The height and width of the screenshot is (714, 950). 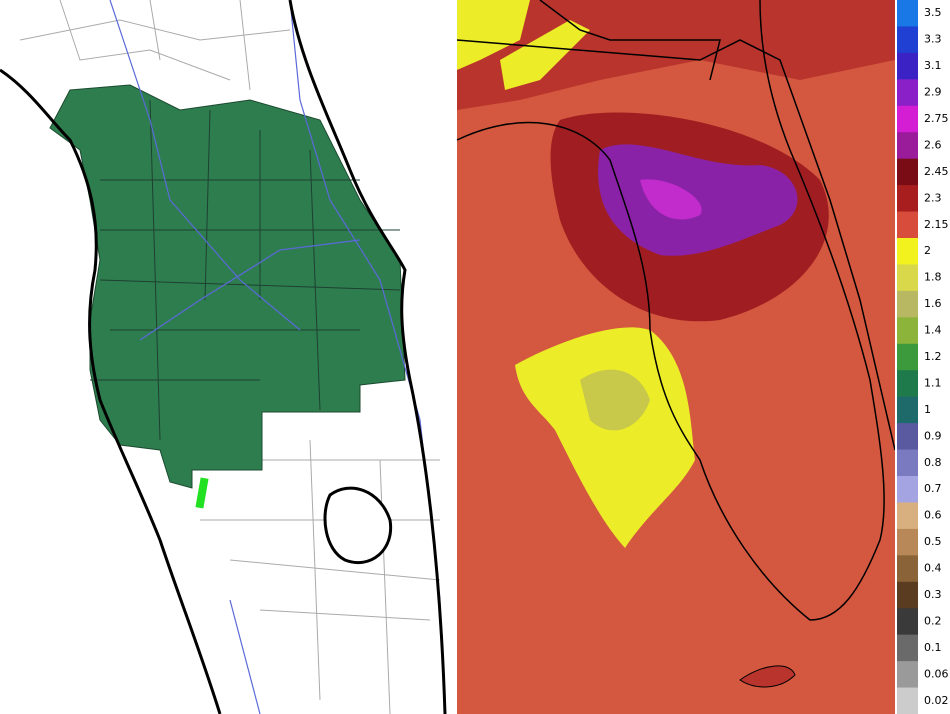 I want to click on purple-region, so click(x=698, y=200).